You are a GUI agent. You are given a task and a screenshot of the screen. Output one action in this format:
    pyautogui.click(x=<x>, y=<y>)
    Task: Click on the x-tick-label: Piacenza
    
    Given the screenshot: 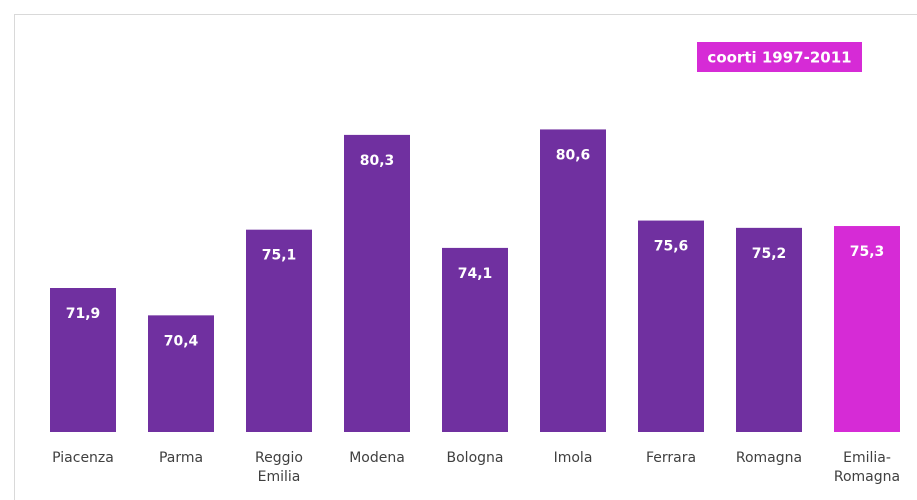 What is the action you would take?
    pyautogui.click(x=83, y=458)
    